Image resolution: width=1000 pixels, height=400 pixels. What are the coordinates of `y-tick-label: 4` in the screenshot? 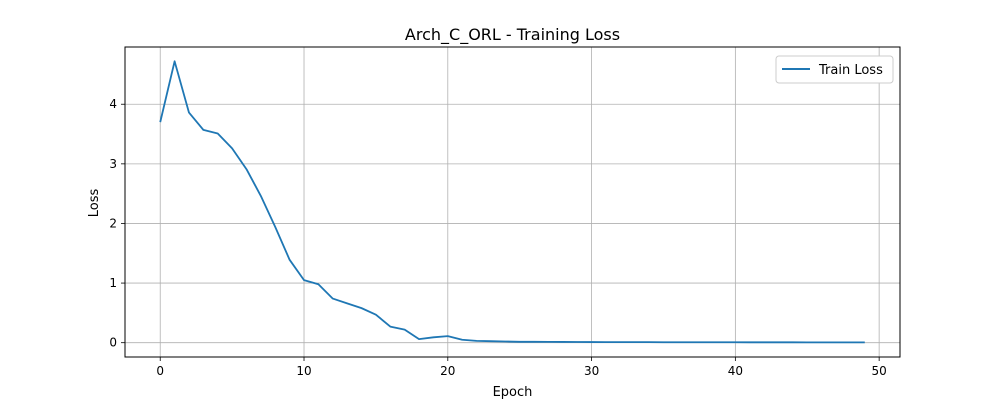 It's located at (113, 104).